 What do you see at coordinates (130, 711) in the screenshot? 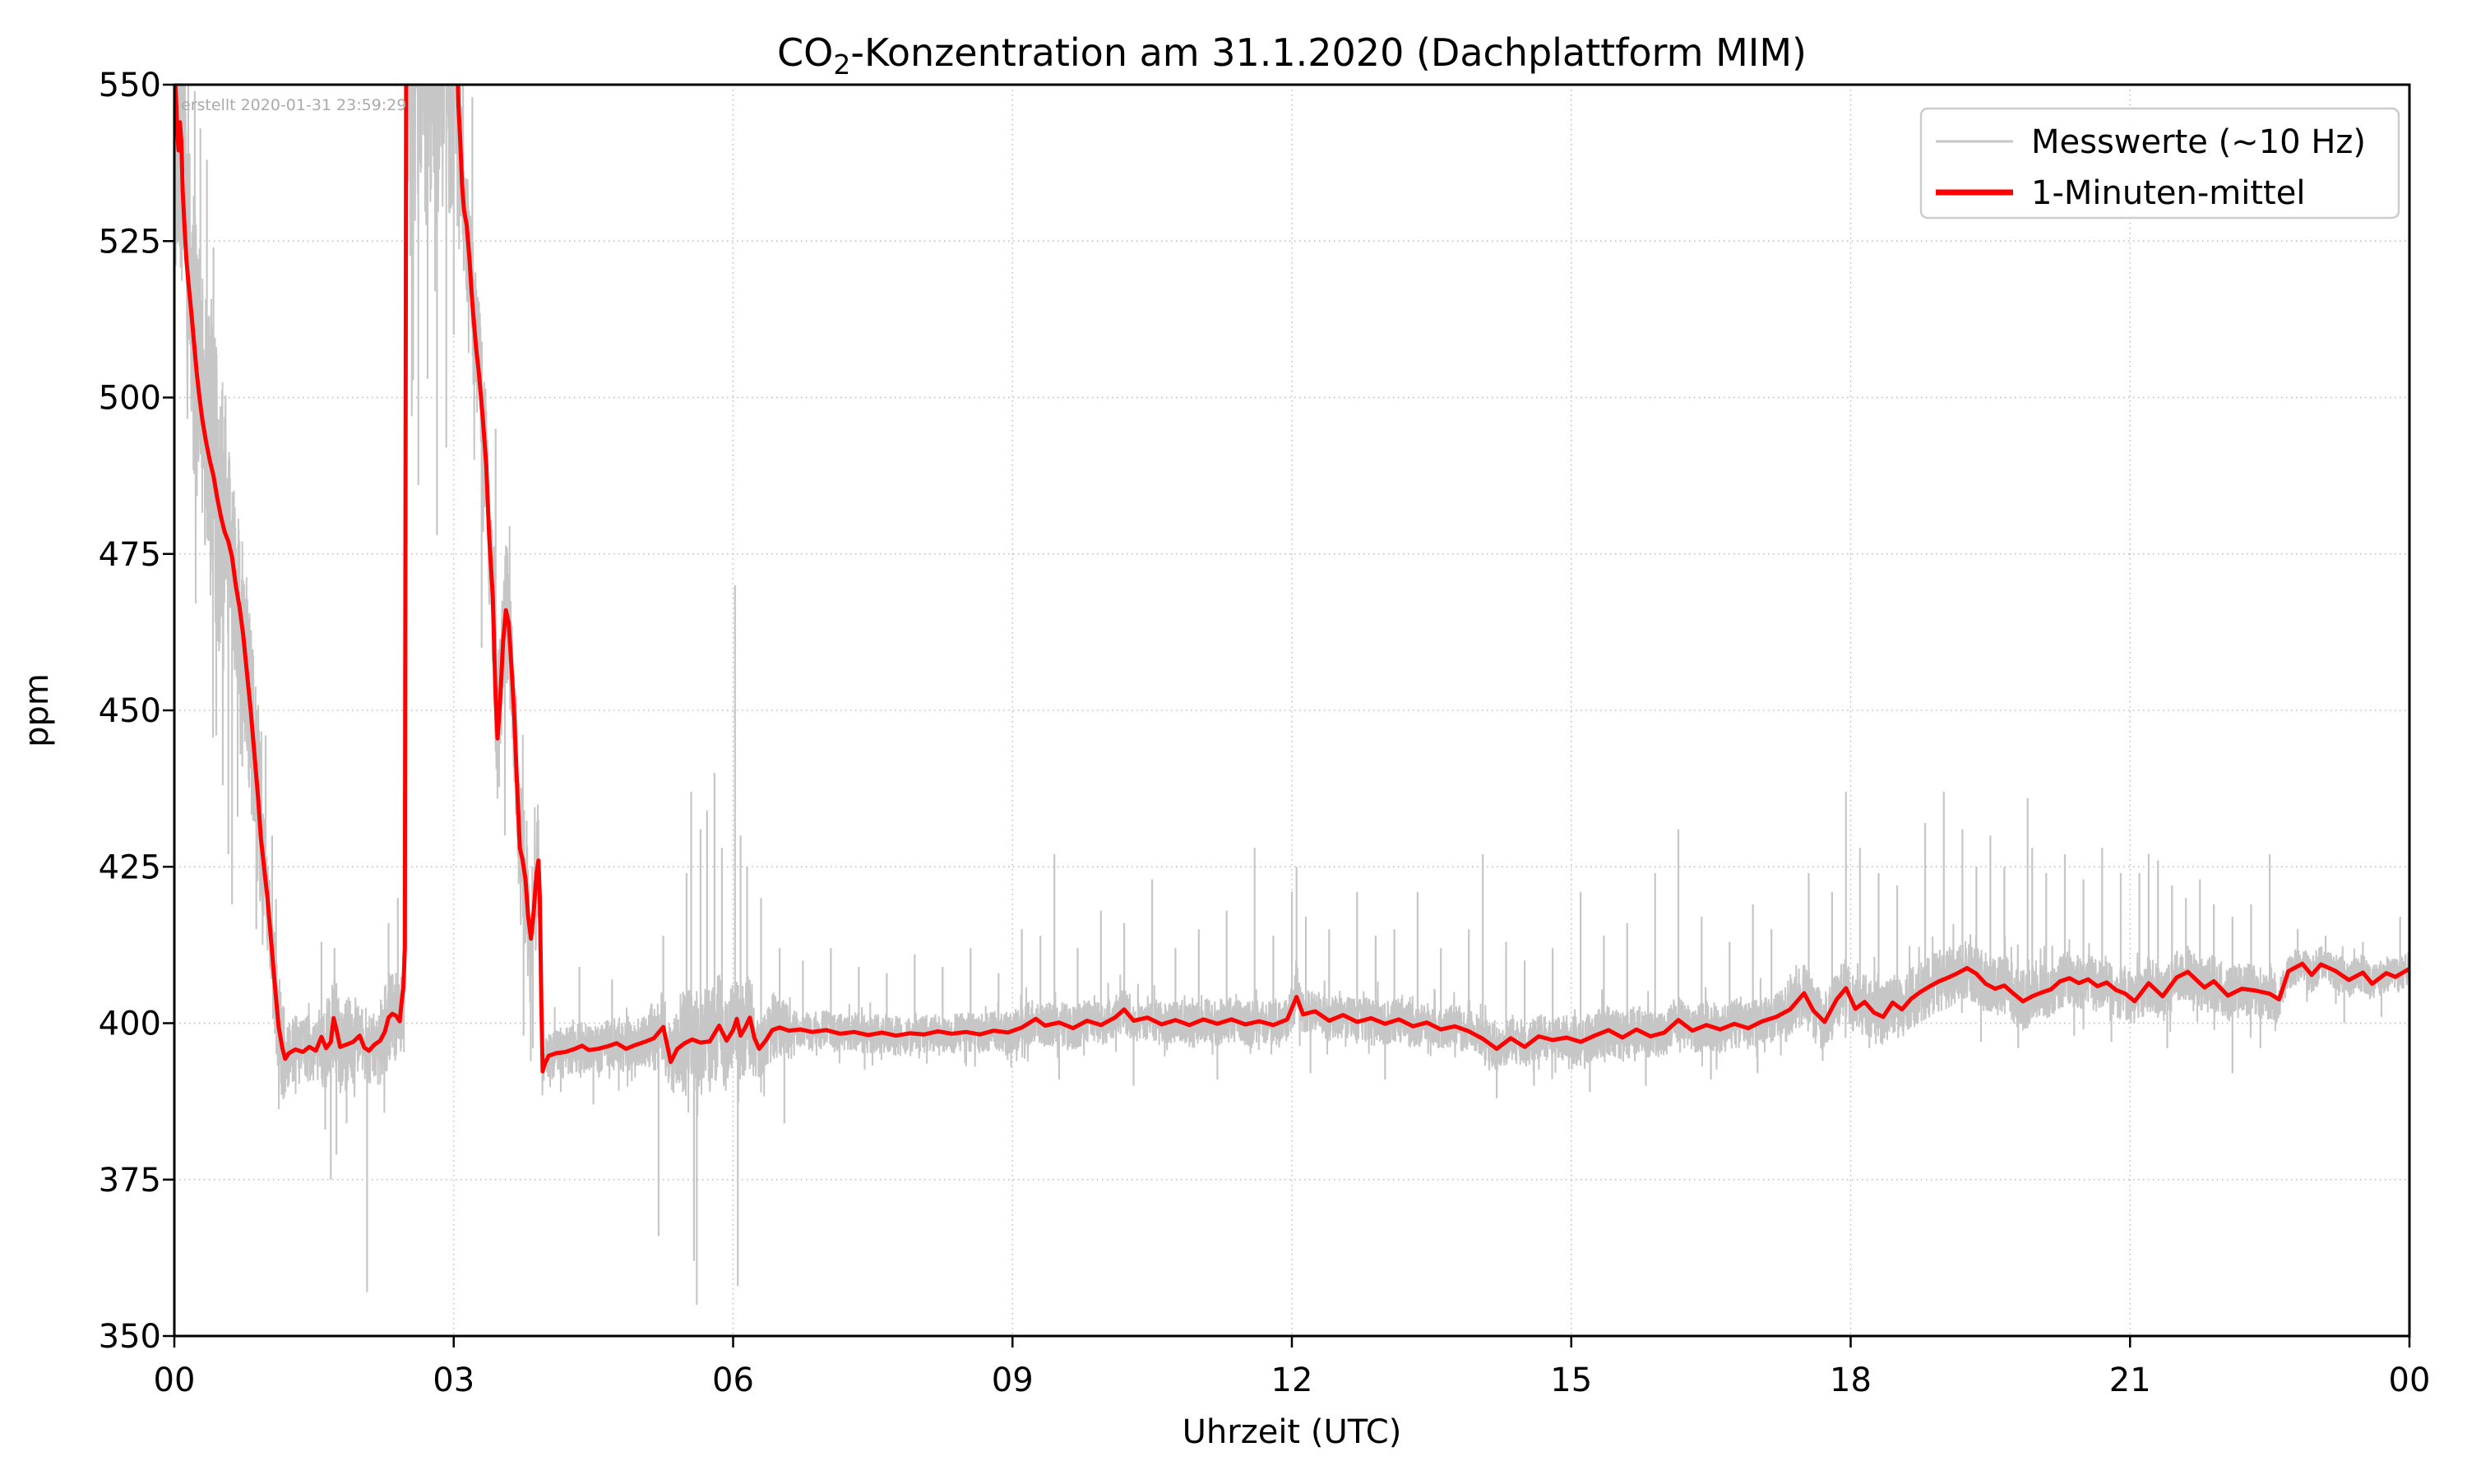
I see `y-tick-label: 450` at bounding box center [130, 711].